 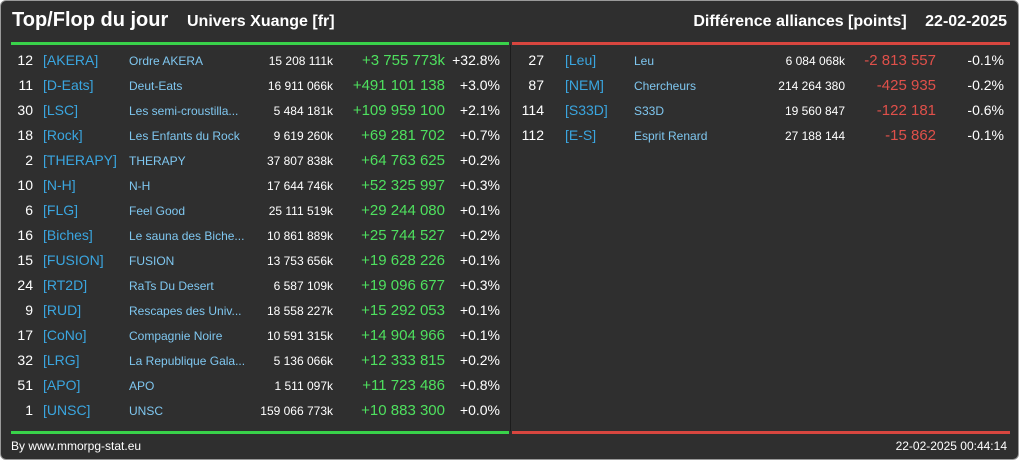 I want to click on credit-link: By www.mmorpg-stat.eu, so click(x=76, y=446).